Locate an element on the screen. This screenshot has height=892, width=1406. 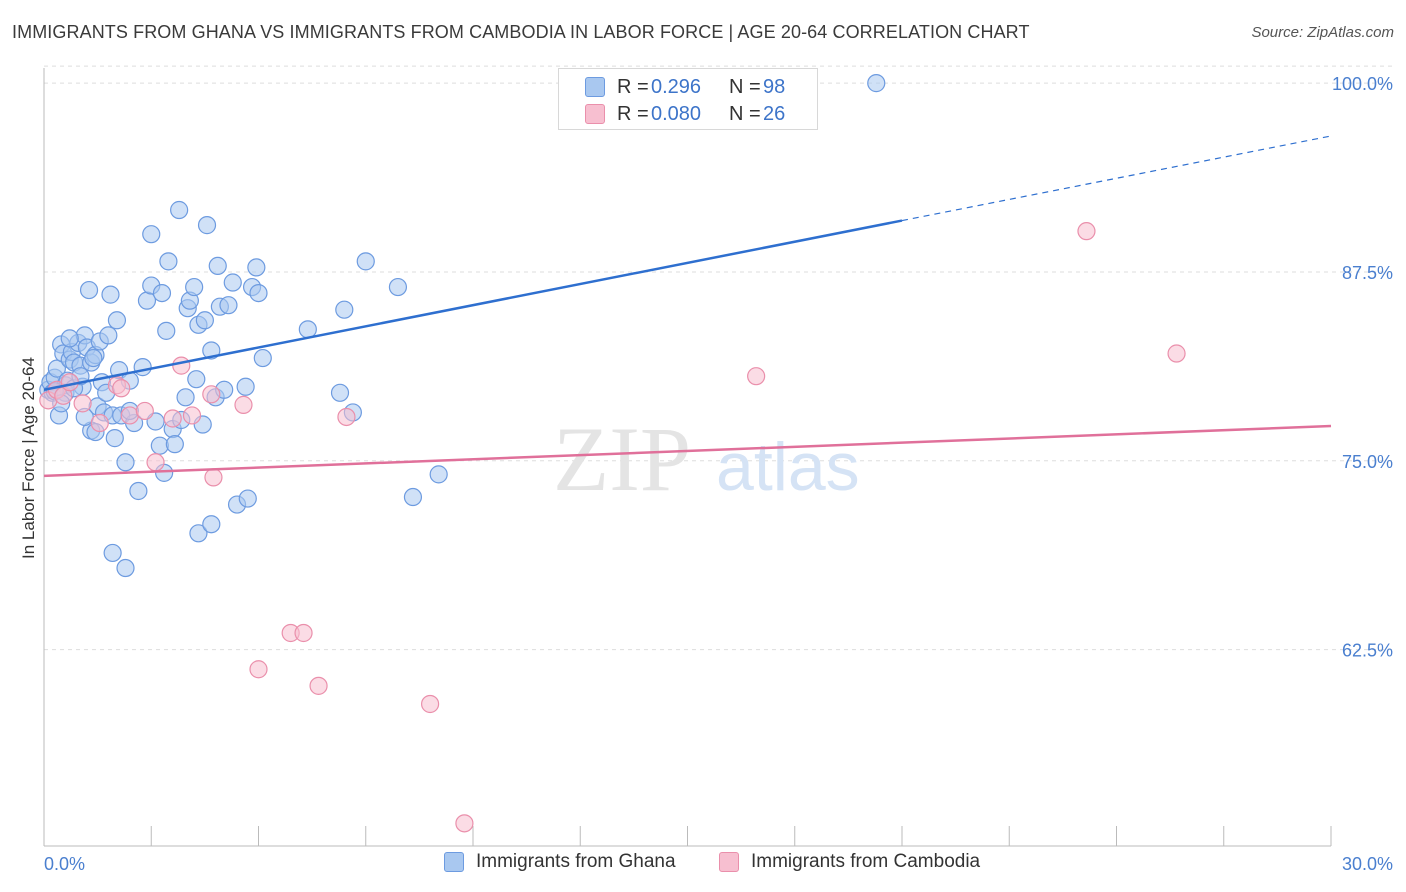
cambodia-legend-icon is located at coordinates (729, 862).